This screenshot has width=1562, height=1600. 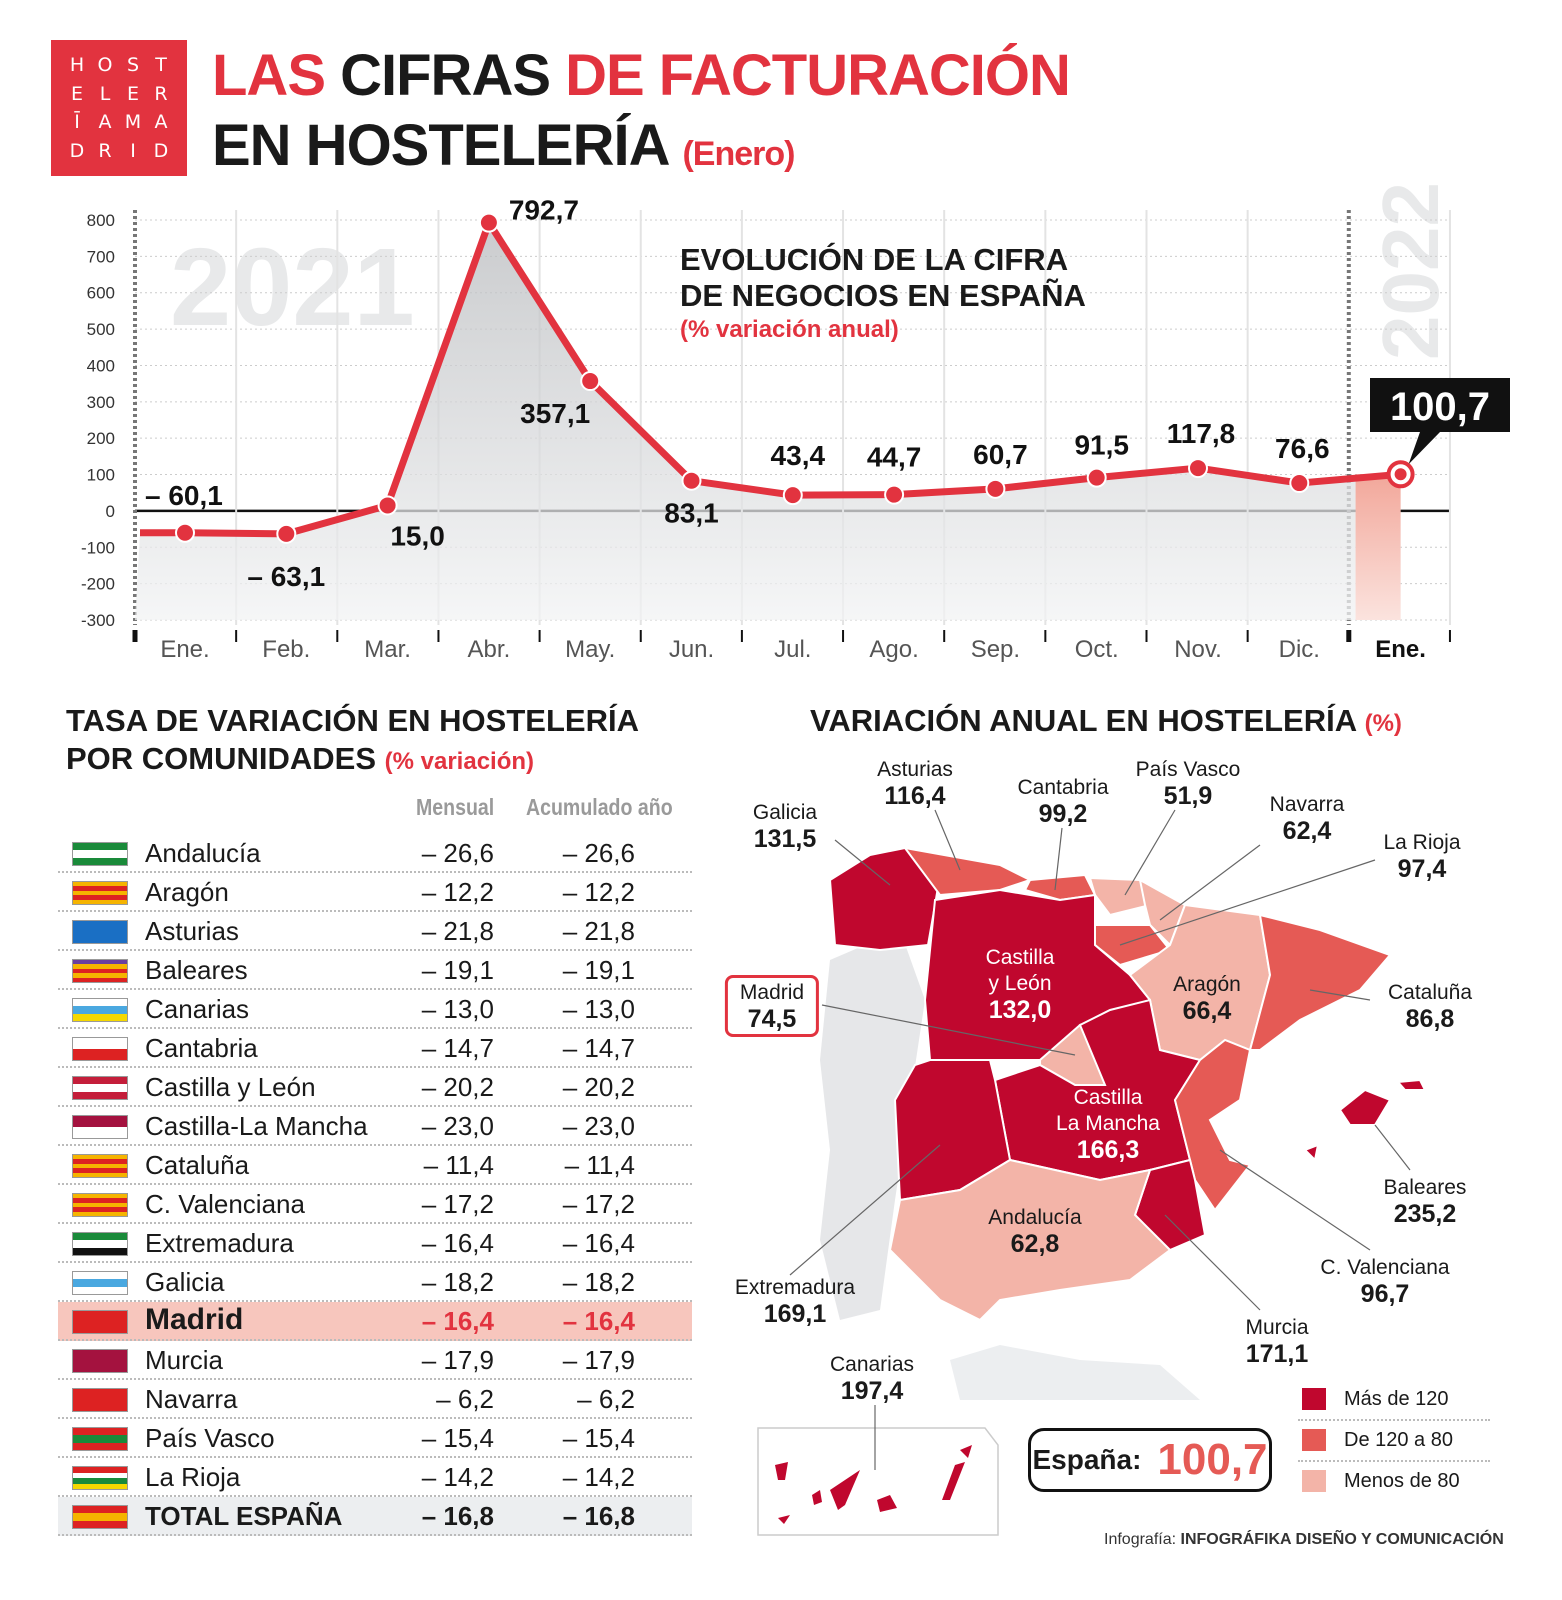 What do you see at coordinates (1299, 649) in the screenshot?
I see `x-tick-label: Dic.` at bounding box center [1299, 649].